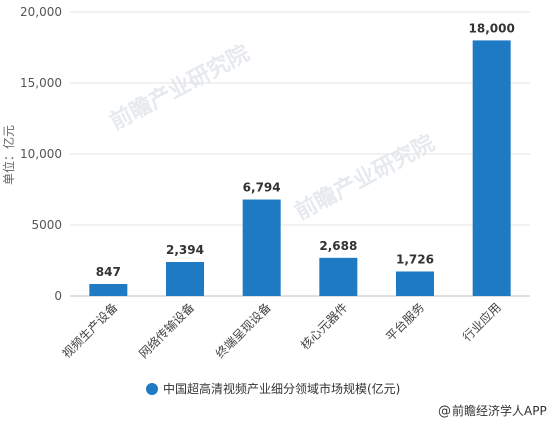 The height and width of the screenshot is (430, 556). What do you see at coordinates (415, 259) in the screenshot?
I see `data-label: 1,726` at bounding box center [415, 259].